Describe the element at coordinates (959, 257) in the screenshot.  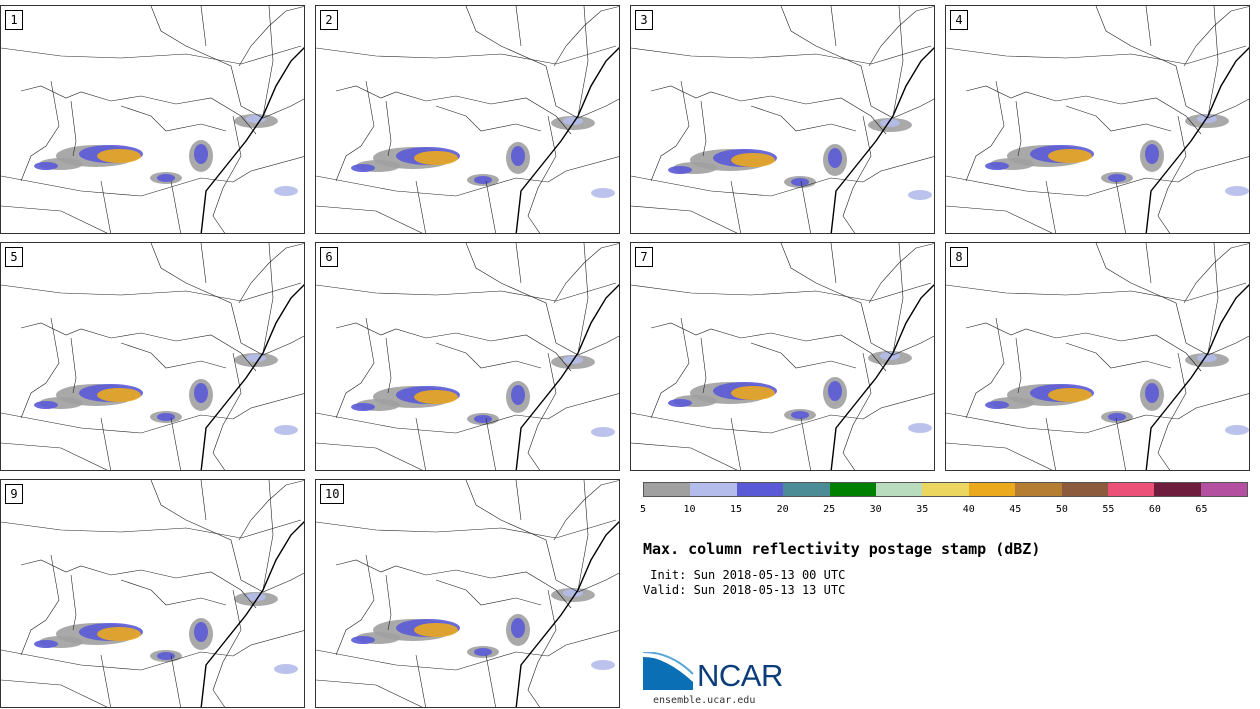
I see `panel-number: 8` at that location.